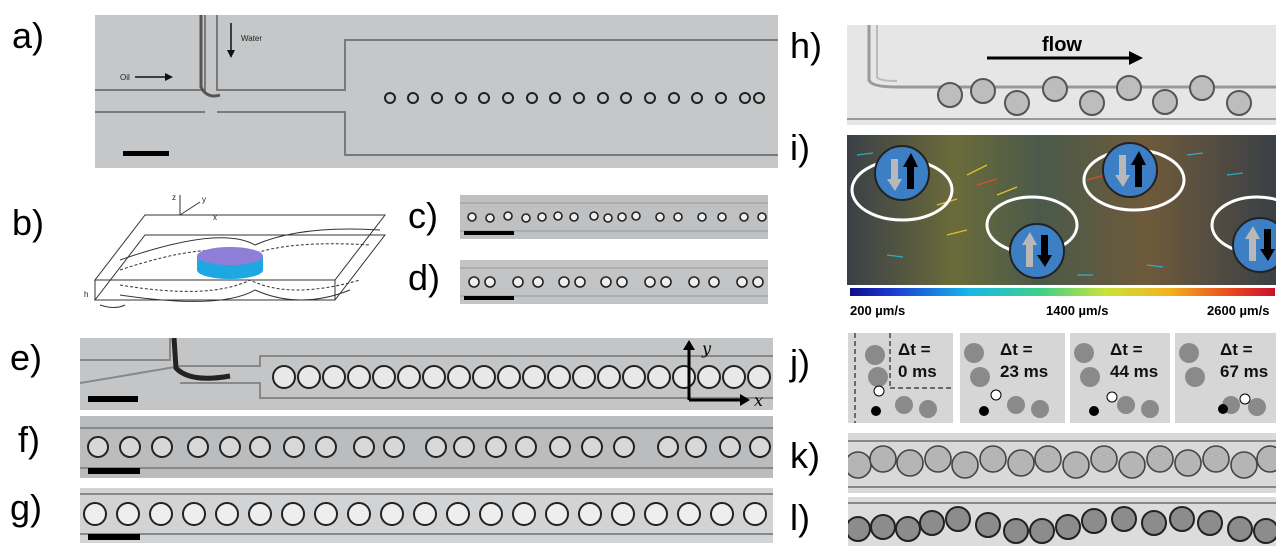 Image resolution: width=1279 pixels, height=546 pixels. Describe the element at coordinates (251, 38) in the screenshot. I see `water-label: Water` at that location.